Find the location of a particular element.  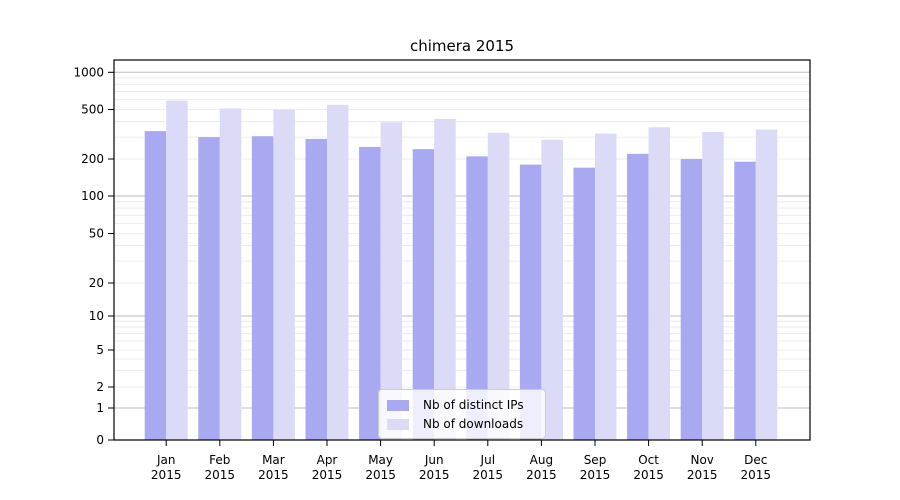

legend-label-distinct-ips: Nb of distinct IPs is located at coordinates (473, 405).